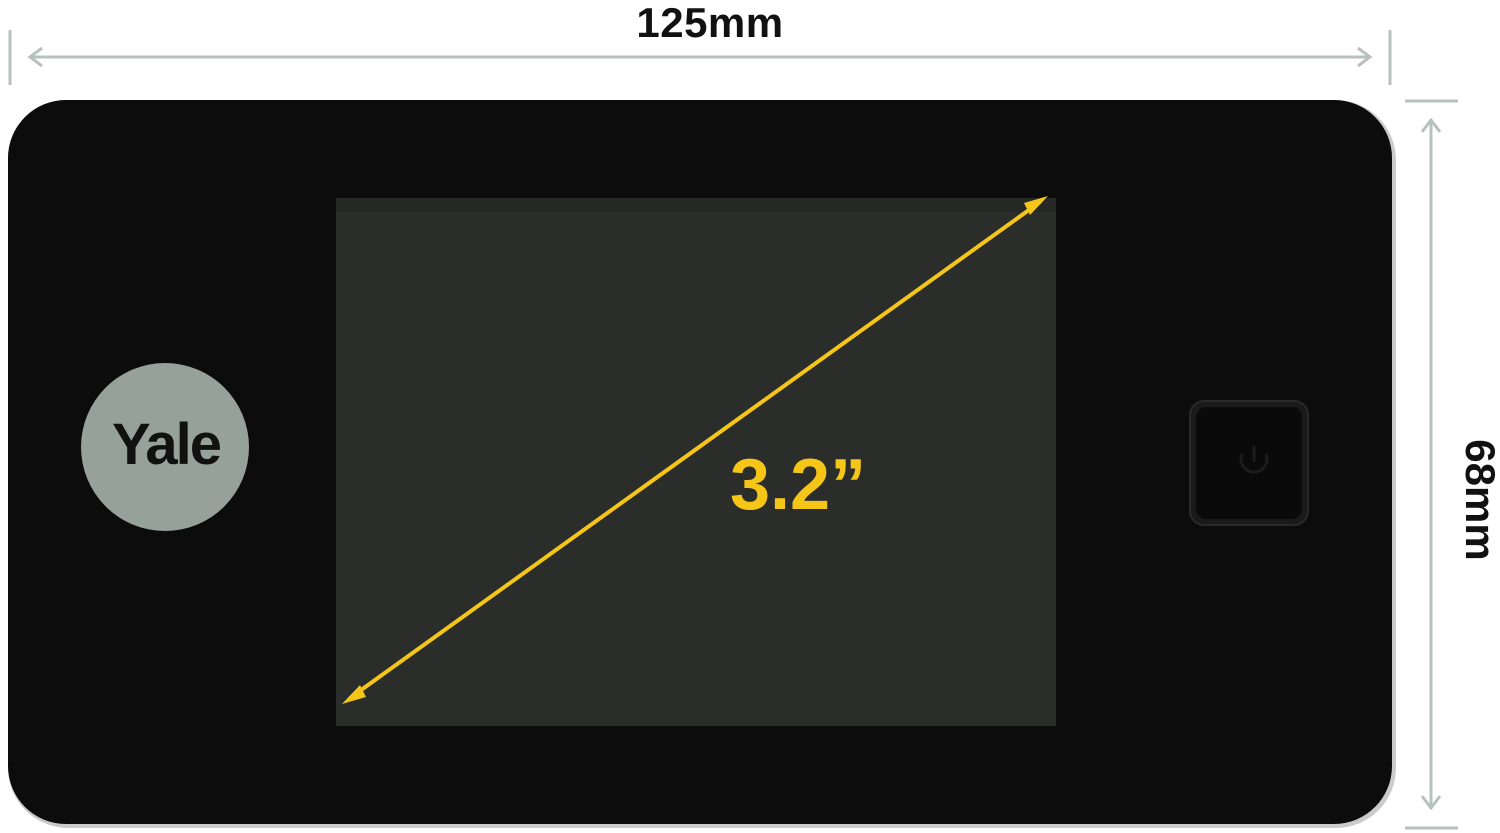 Image resolution: width=1500 pixels, height=833 pixels. What do you see at coordinates (798, 485) in the screenshot?
I see `screen-size-label: 3.2”` at bounding box center [798, 485].